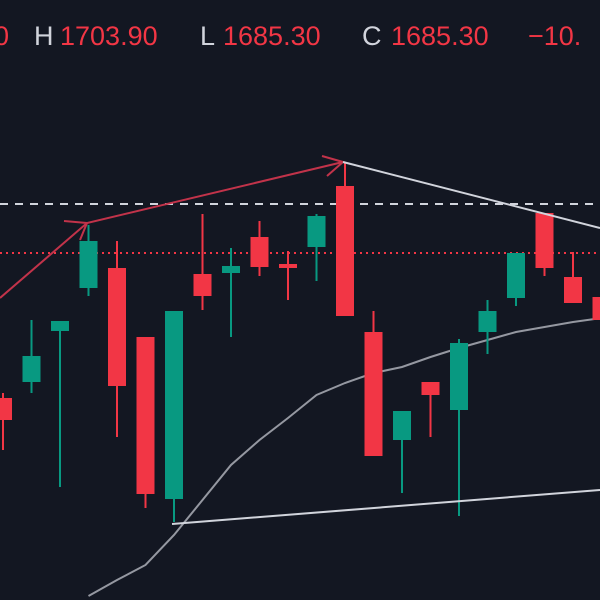  What do you see at coordinates (207, 36) in the screenshot?
I see `header-label: L` at bounding box center [207, 36].